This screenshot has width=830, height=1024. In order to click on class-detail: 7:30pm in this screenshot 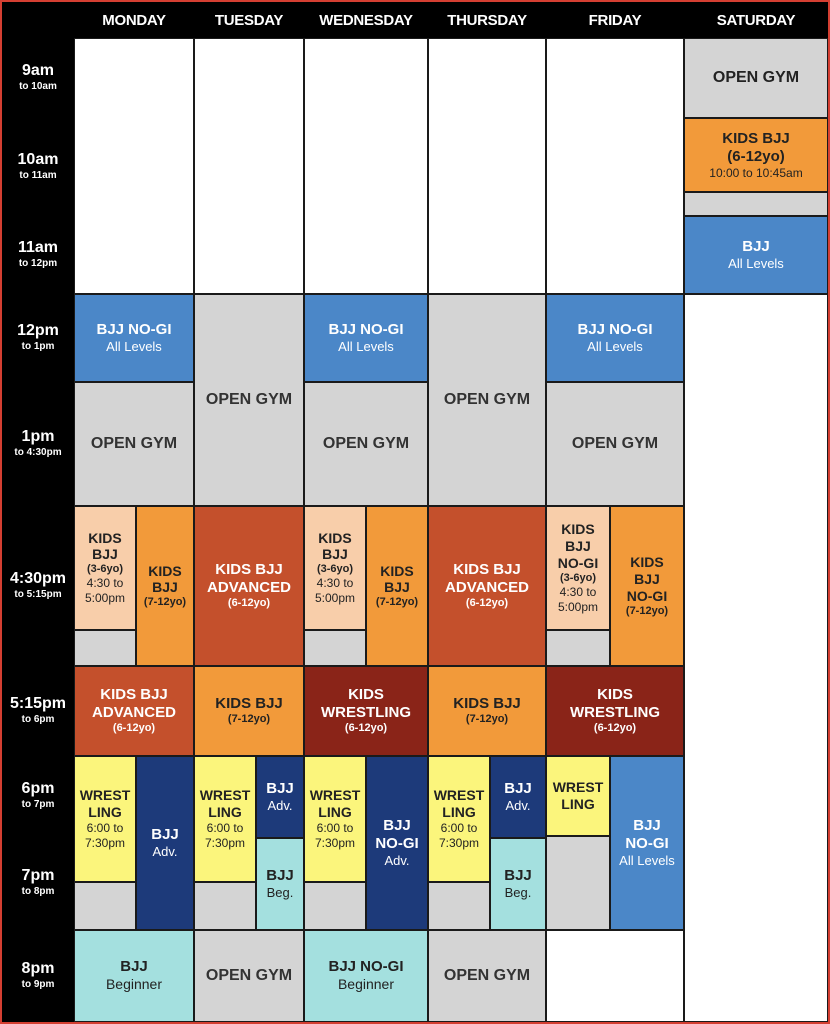, I will do `click(335, 842)`.